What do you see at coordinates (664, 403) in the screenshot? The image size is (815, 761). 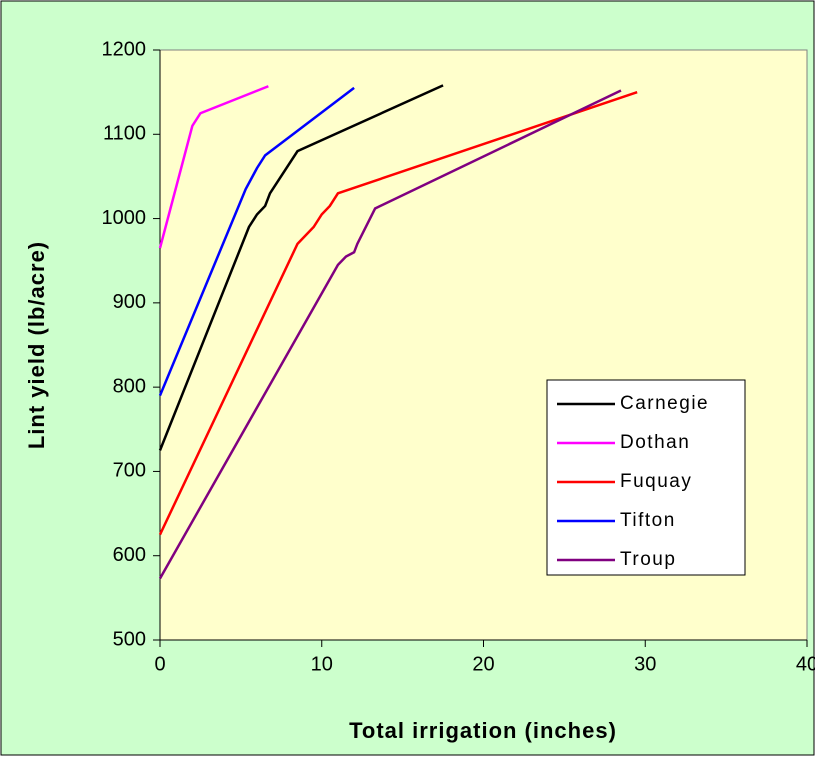 I see `legend-label: Carnegie` at bounding box center [664, 403].